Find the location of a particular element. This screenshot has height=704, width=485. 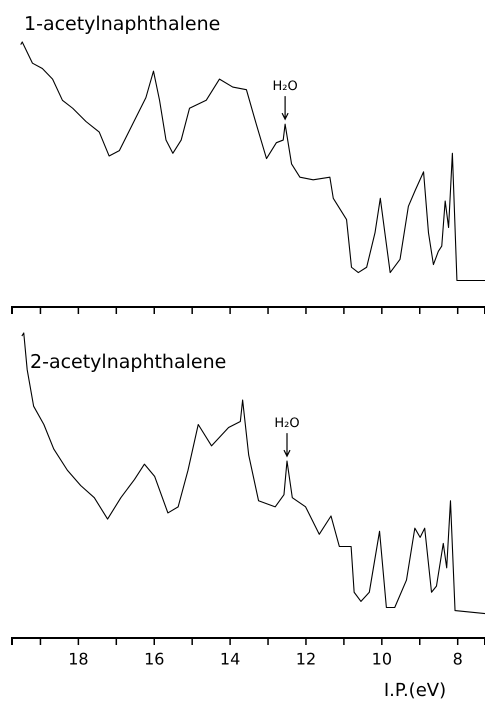

x-tick-label: 14 is located at coordinates (230, 658).